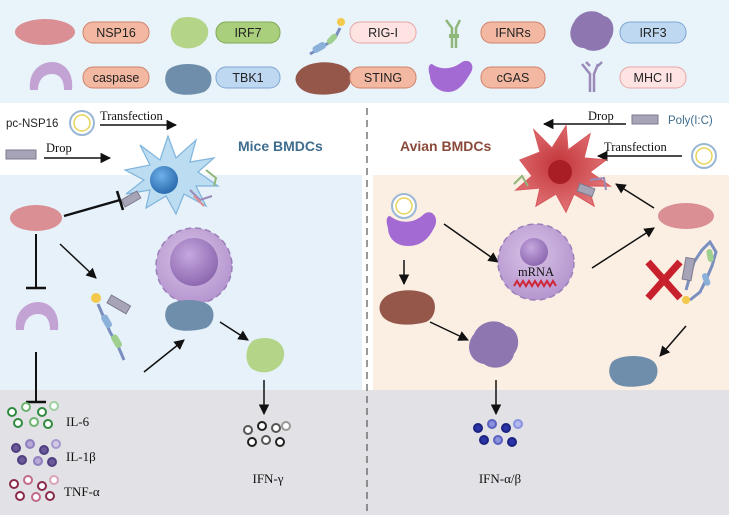 The image size is (729, 515). What do you see at coordinates (170, 175) in the screenshot?
I see `mouse-dendritic-cell` at bounding box center [170, 175].